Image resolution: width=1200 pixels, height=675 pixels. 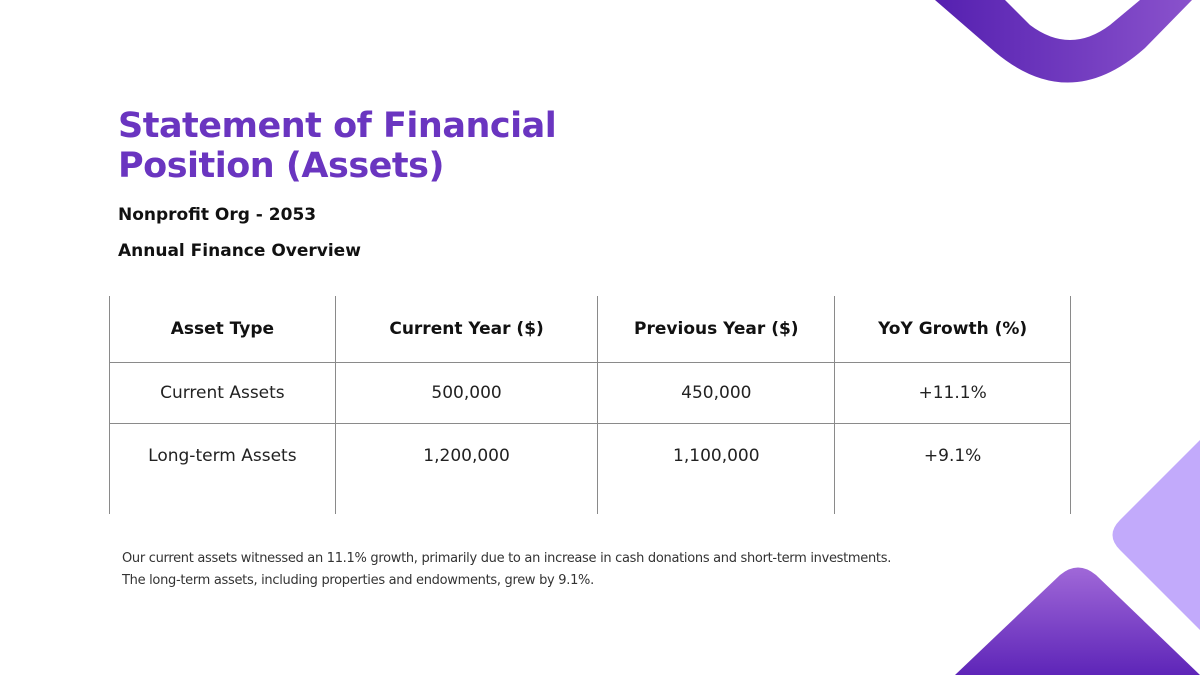 What do you see at coordinates (716, 393) in the screenshot?
I see `cell-previous-year: 450,000` at bounding box center [716, 393].